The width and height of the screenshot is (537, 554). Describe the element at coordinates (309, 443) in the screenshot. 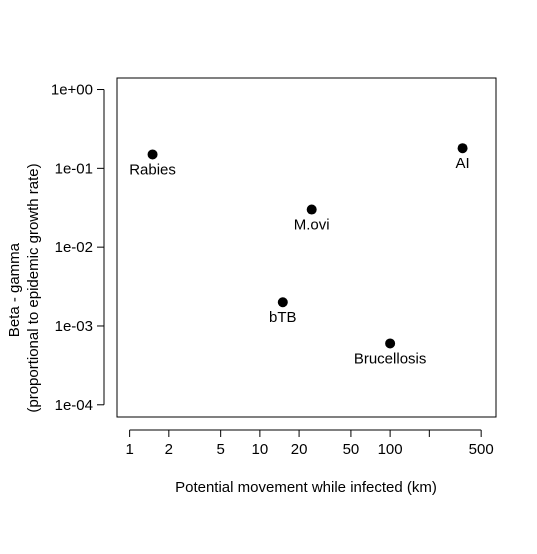

I see `x-axis: 1 2 5 10 20 50 100 500` at that location.